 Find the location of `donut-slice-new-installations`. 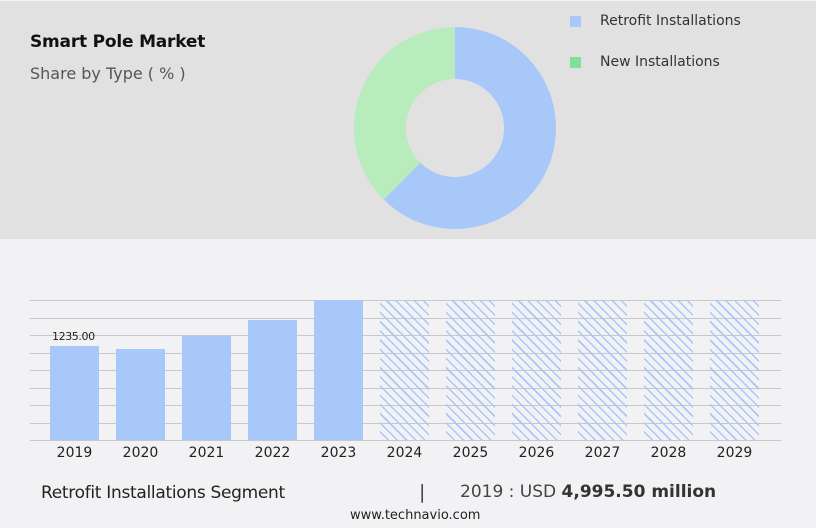

donut-slice-new-installations is located at coordinates (404, 113).